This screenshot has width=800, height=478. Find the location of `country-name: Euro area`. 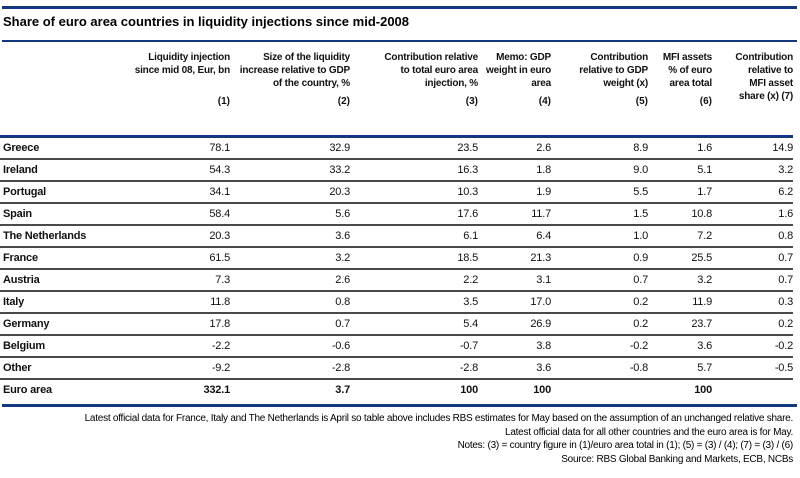

country-name: Euro area is located at coordinates (27, 390).